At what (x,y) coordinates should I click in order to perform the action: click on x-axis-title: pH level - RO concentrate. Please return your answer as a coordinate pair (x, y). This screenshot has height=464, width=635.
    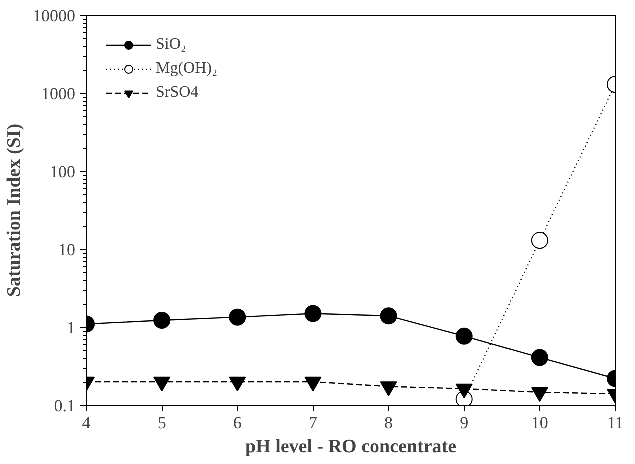
    Looking at the image, I should click on (351, 447).